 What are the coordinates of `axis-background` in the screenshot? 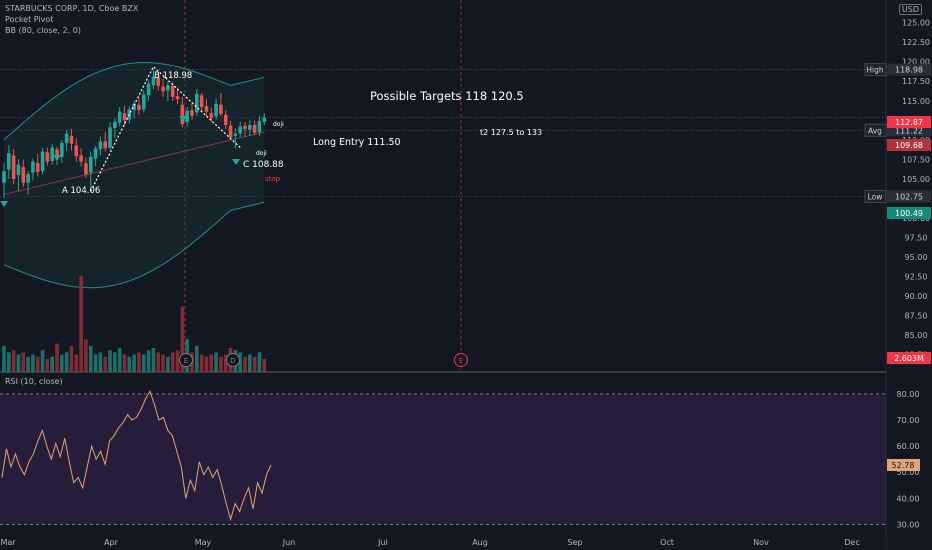 It's located at (909, 275).